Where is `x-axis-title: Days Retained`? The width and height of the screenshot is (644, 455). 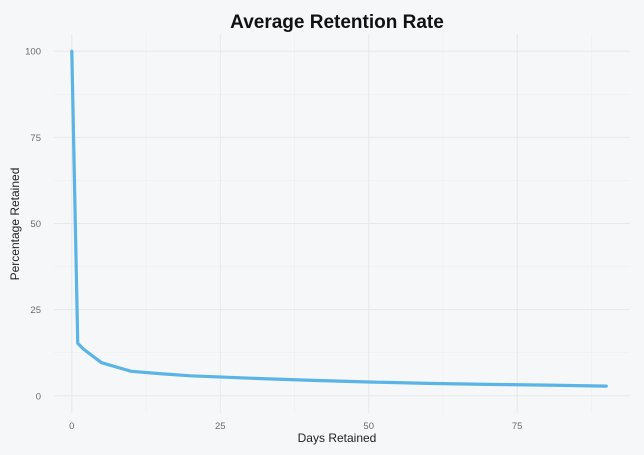
x-axis-title: Days Retained is located at coordinates (337, 438).